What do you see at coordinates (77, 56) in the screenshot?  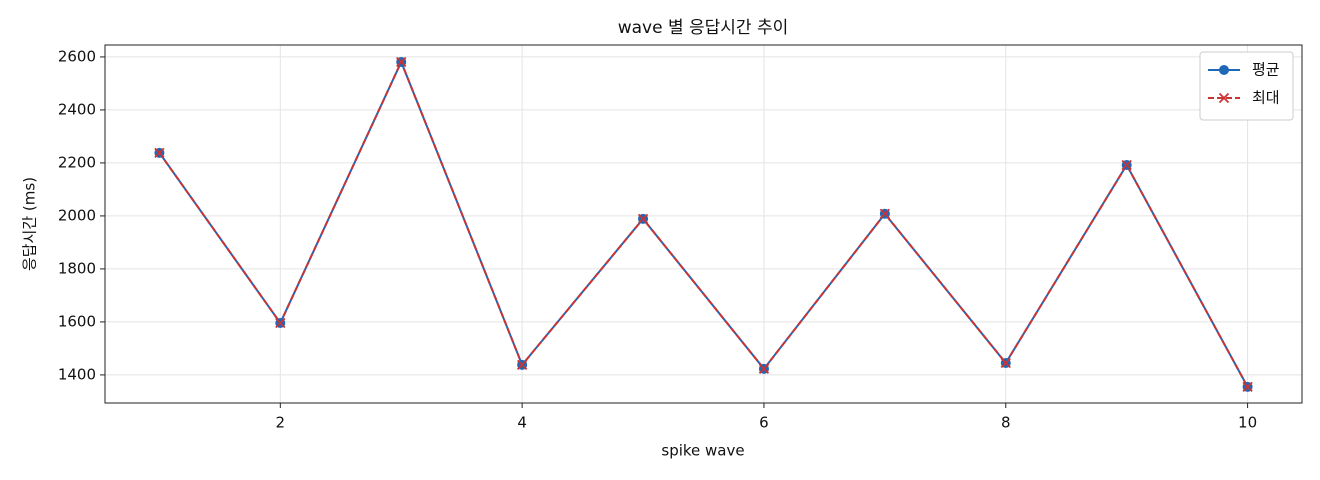 I see `y-tick-label: 2600` at bounding box center [77, 56].